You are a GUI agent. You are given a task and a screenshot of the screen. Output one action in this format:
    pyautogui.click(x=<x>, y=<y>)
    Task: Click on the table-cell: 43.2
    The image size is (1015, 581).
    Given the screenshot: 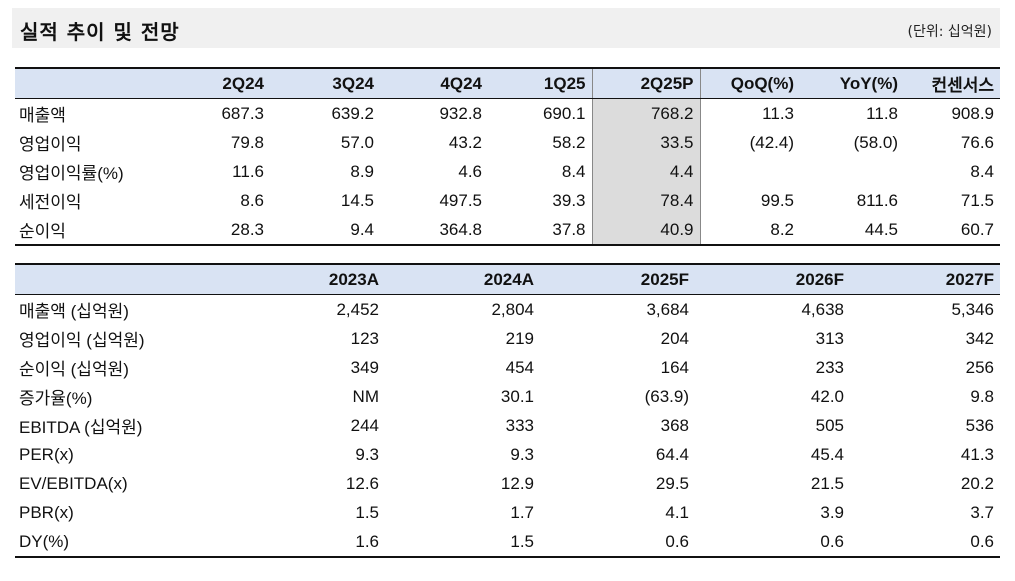 What is the action you would take?
    pyautogui.click(x=465, y=142)
    